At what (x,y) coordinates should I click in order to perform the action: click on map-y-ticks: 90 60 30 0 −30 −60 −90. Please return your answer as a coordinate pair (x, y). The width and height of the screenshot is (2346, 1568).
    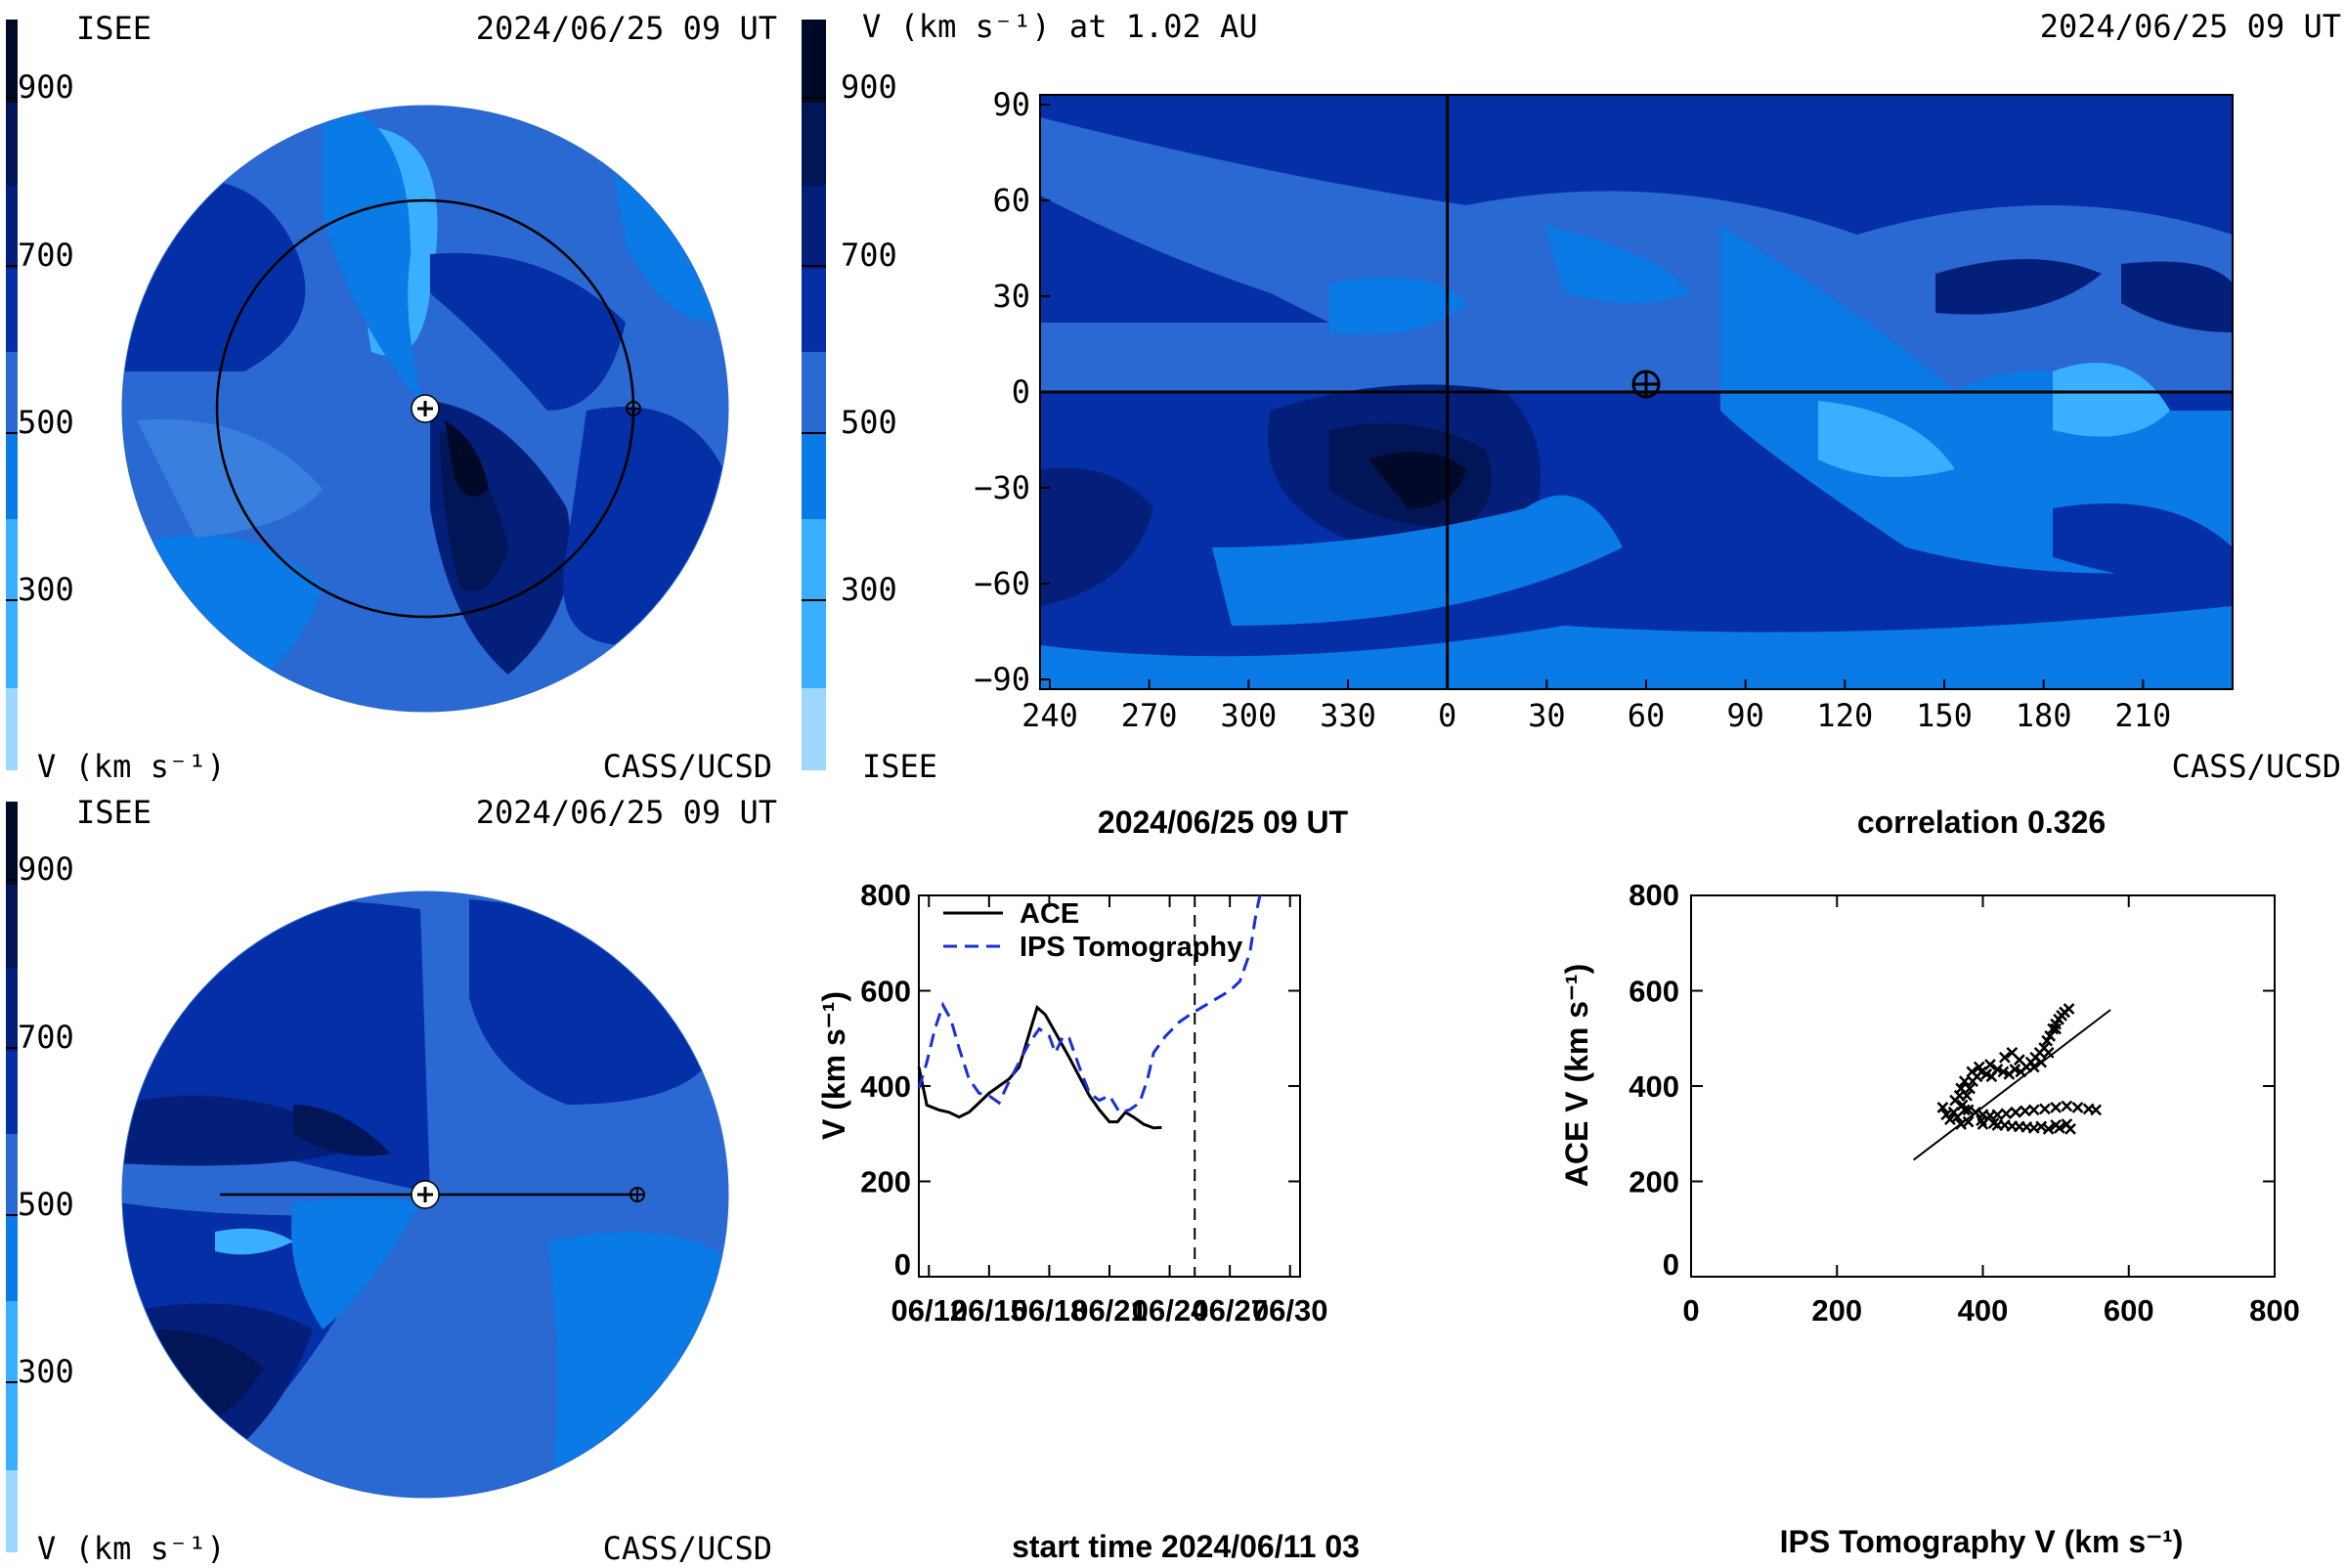
    Looking at the image, I should click on (1012, 392).